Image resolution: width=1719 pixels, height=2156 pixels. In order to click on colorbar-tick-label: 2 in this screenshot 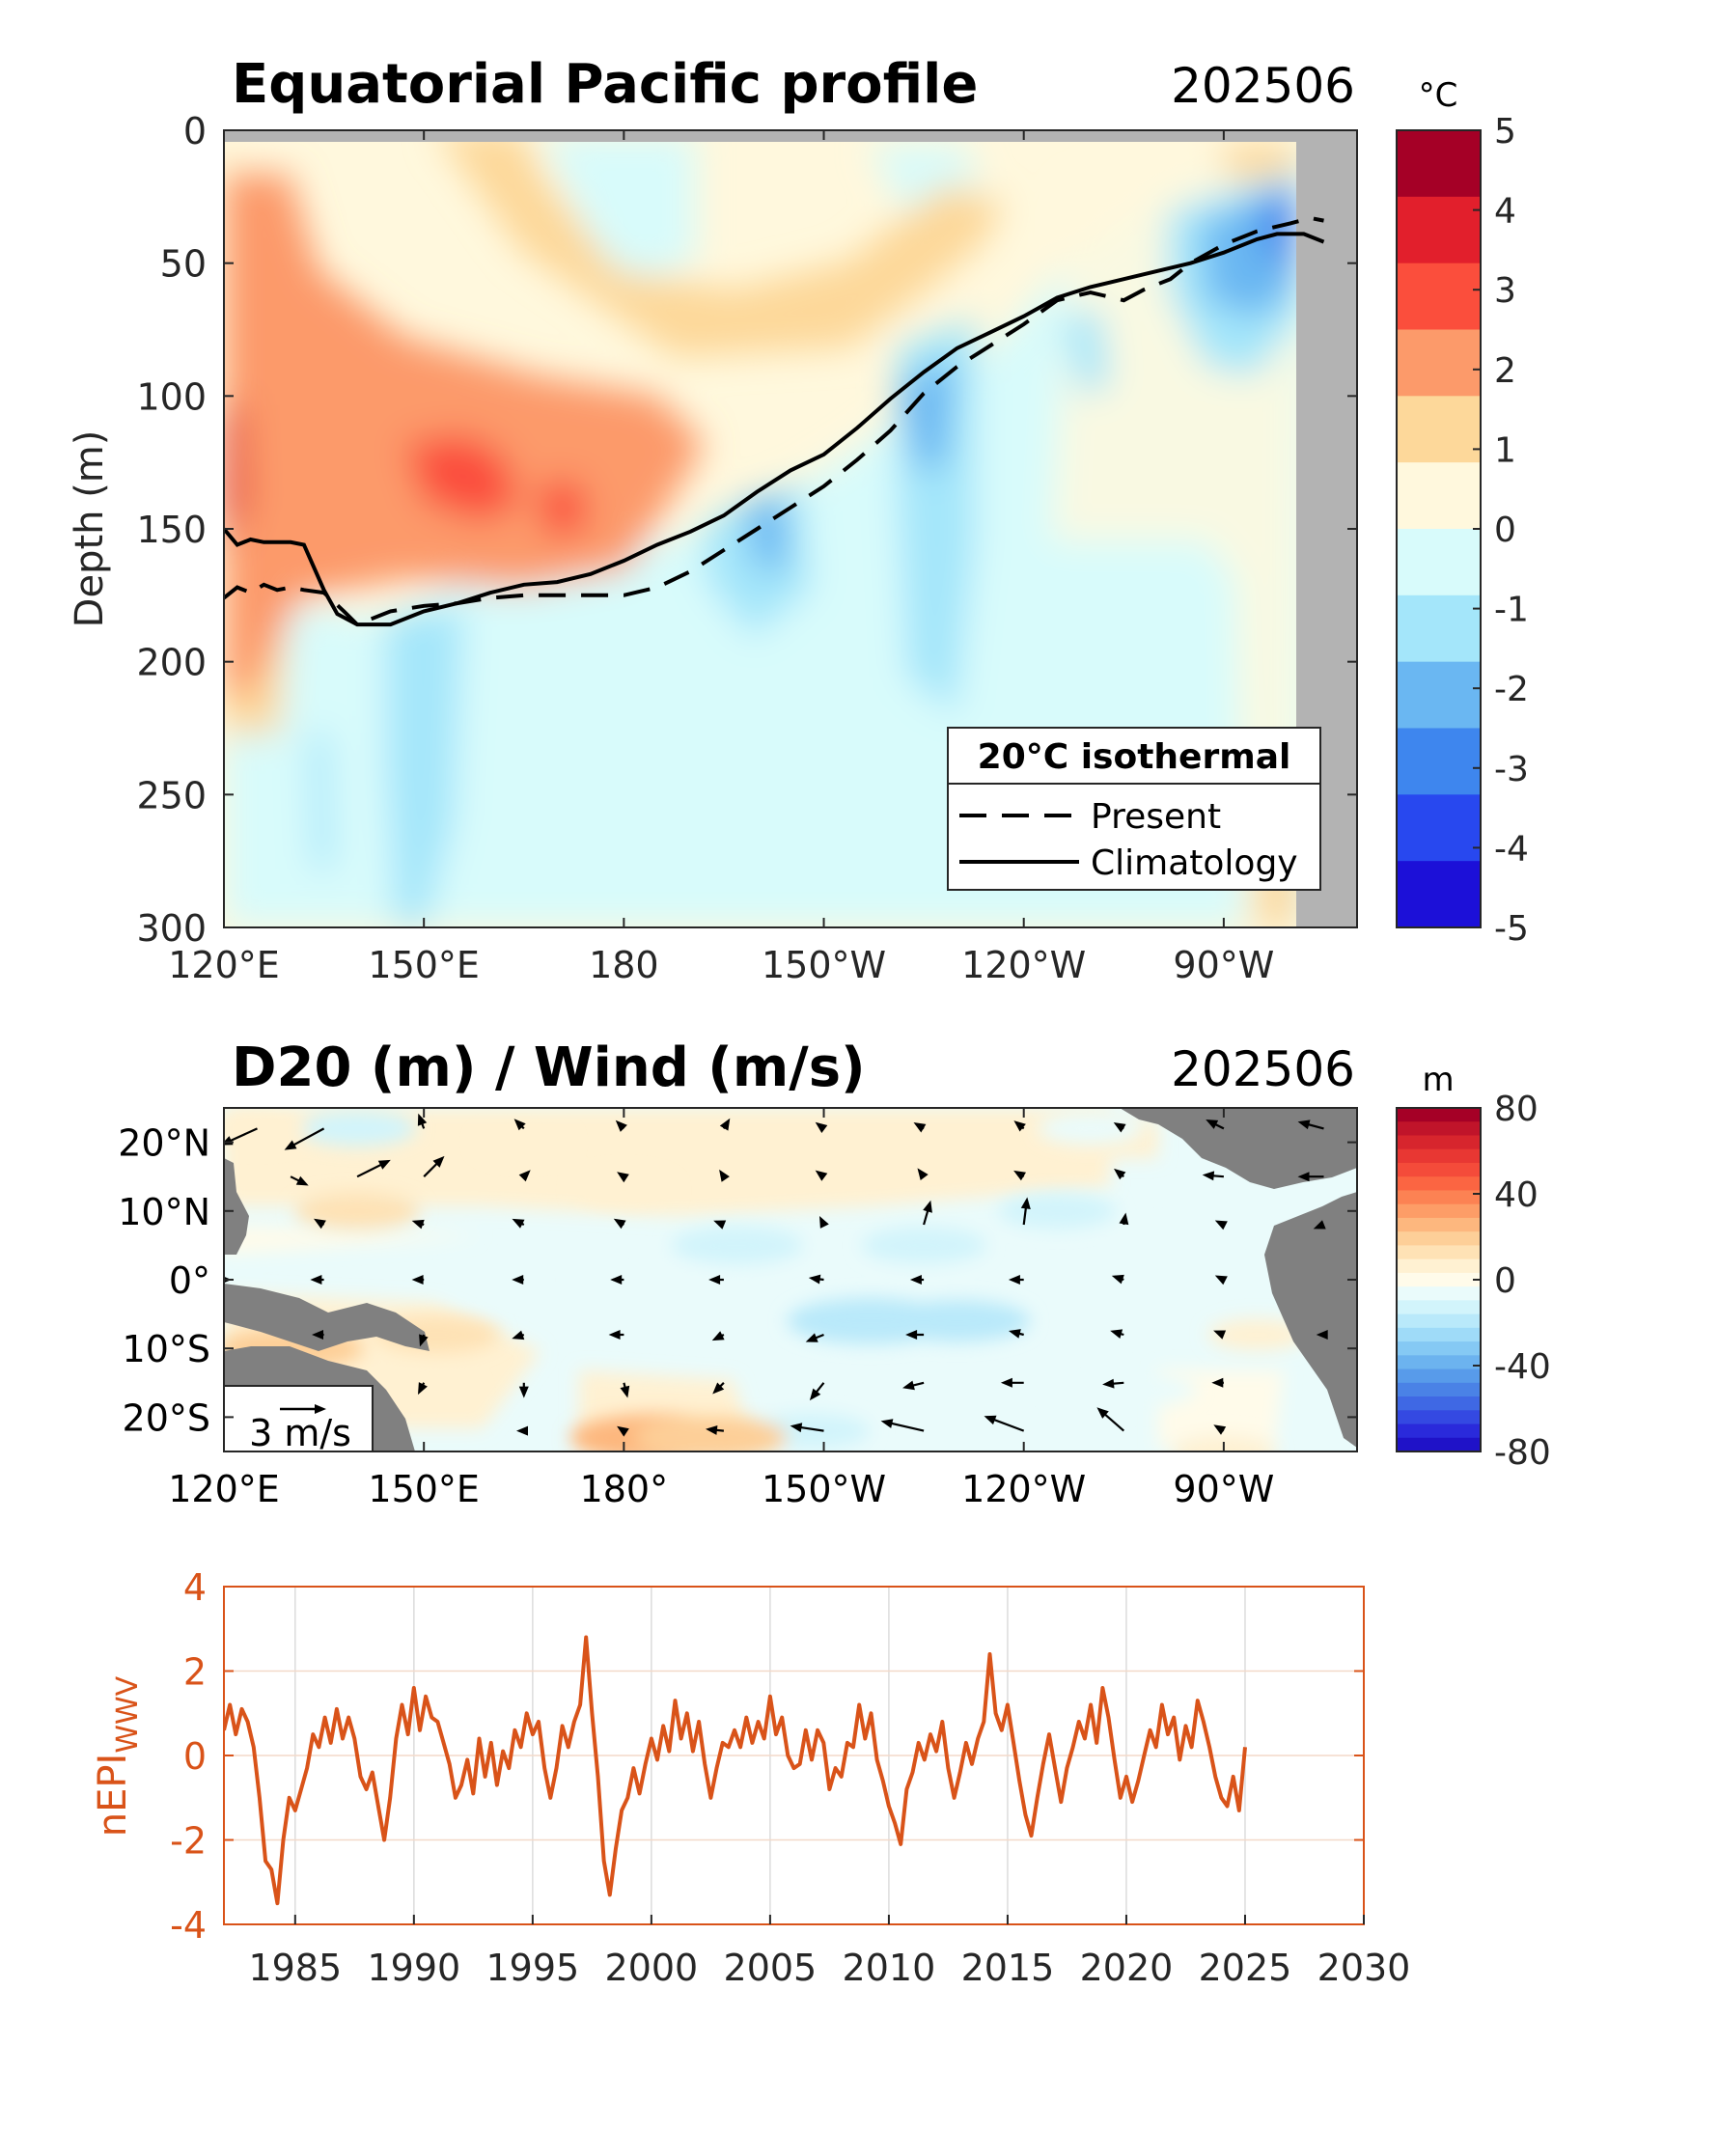, I will do `click(1505, 371)`.